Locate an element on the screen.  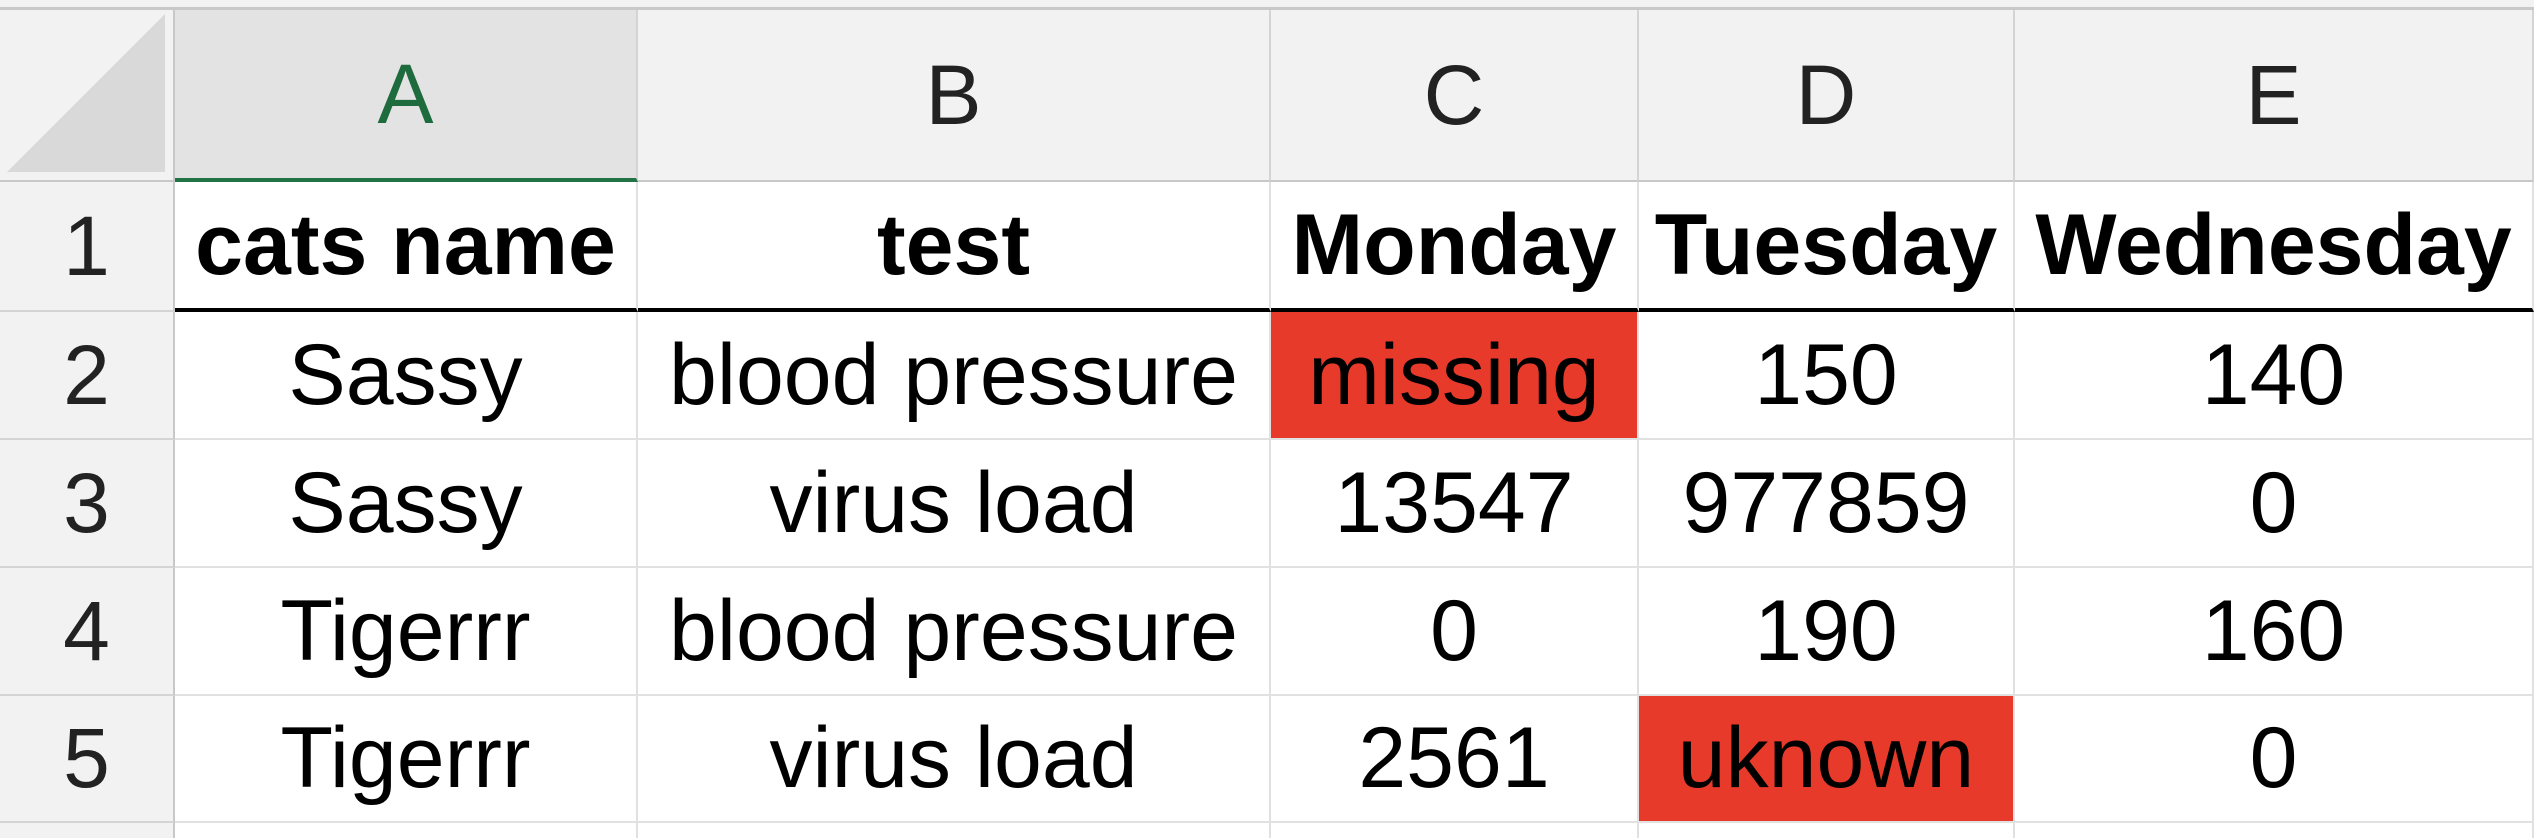
cell-b2: blood pressure is located at coordinates (954, 376).